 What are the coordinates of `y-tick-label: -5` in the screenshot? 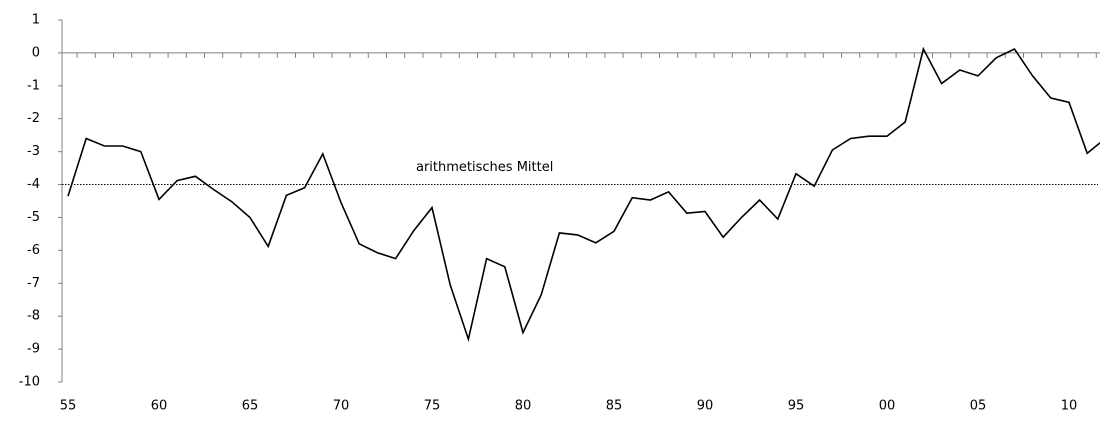 It's located at (33, 217).